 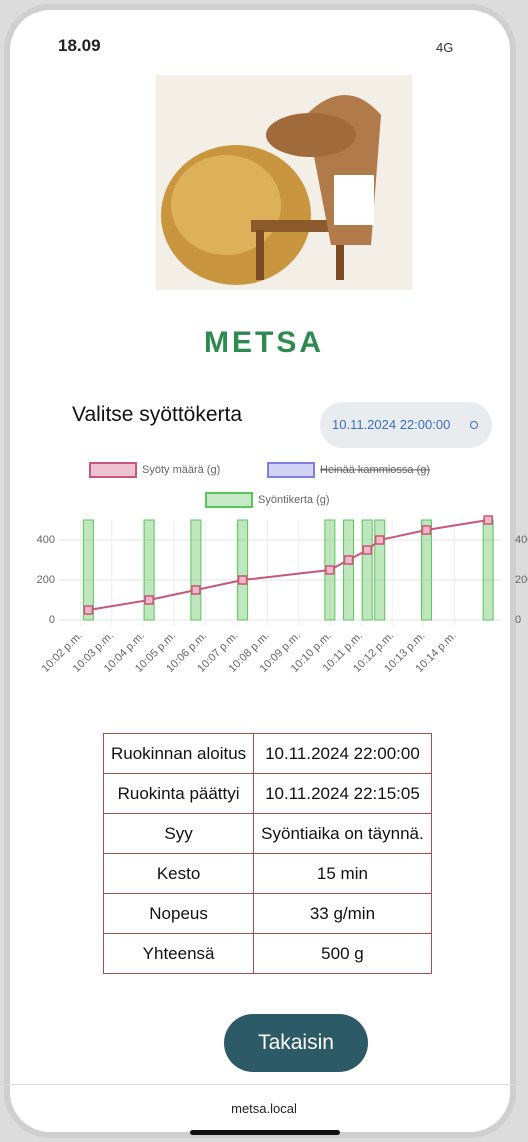 I want to click on status-network: 4G, so click(x=445, y=47).